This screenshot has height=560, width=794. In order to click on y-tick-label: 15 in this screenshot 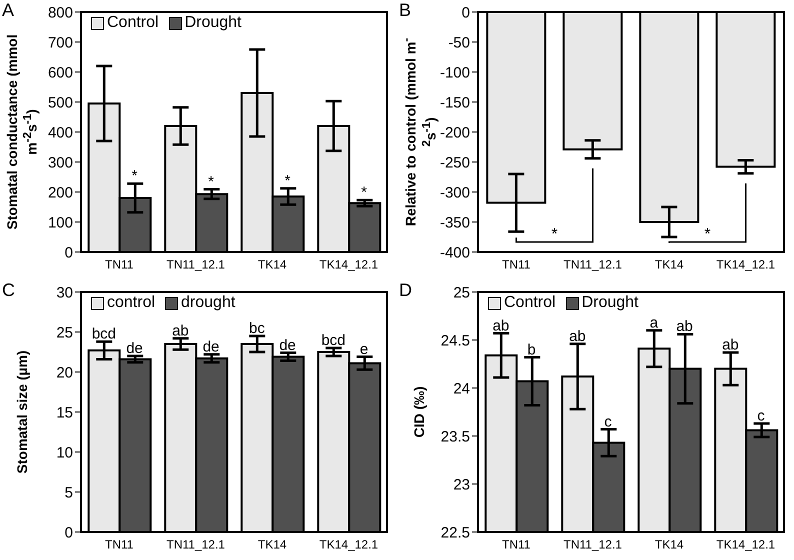, I will do `click(64, 413)`.